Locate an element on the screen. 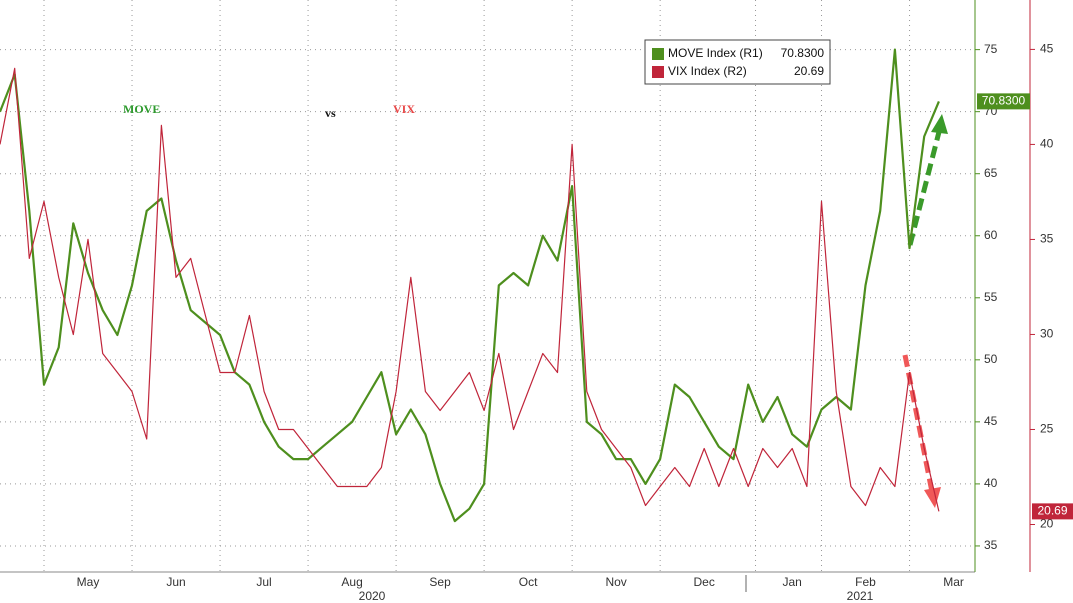  y-tick-label: 65 is located at coordinates (991, 173).